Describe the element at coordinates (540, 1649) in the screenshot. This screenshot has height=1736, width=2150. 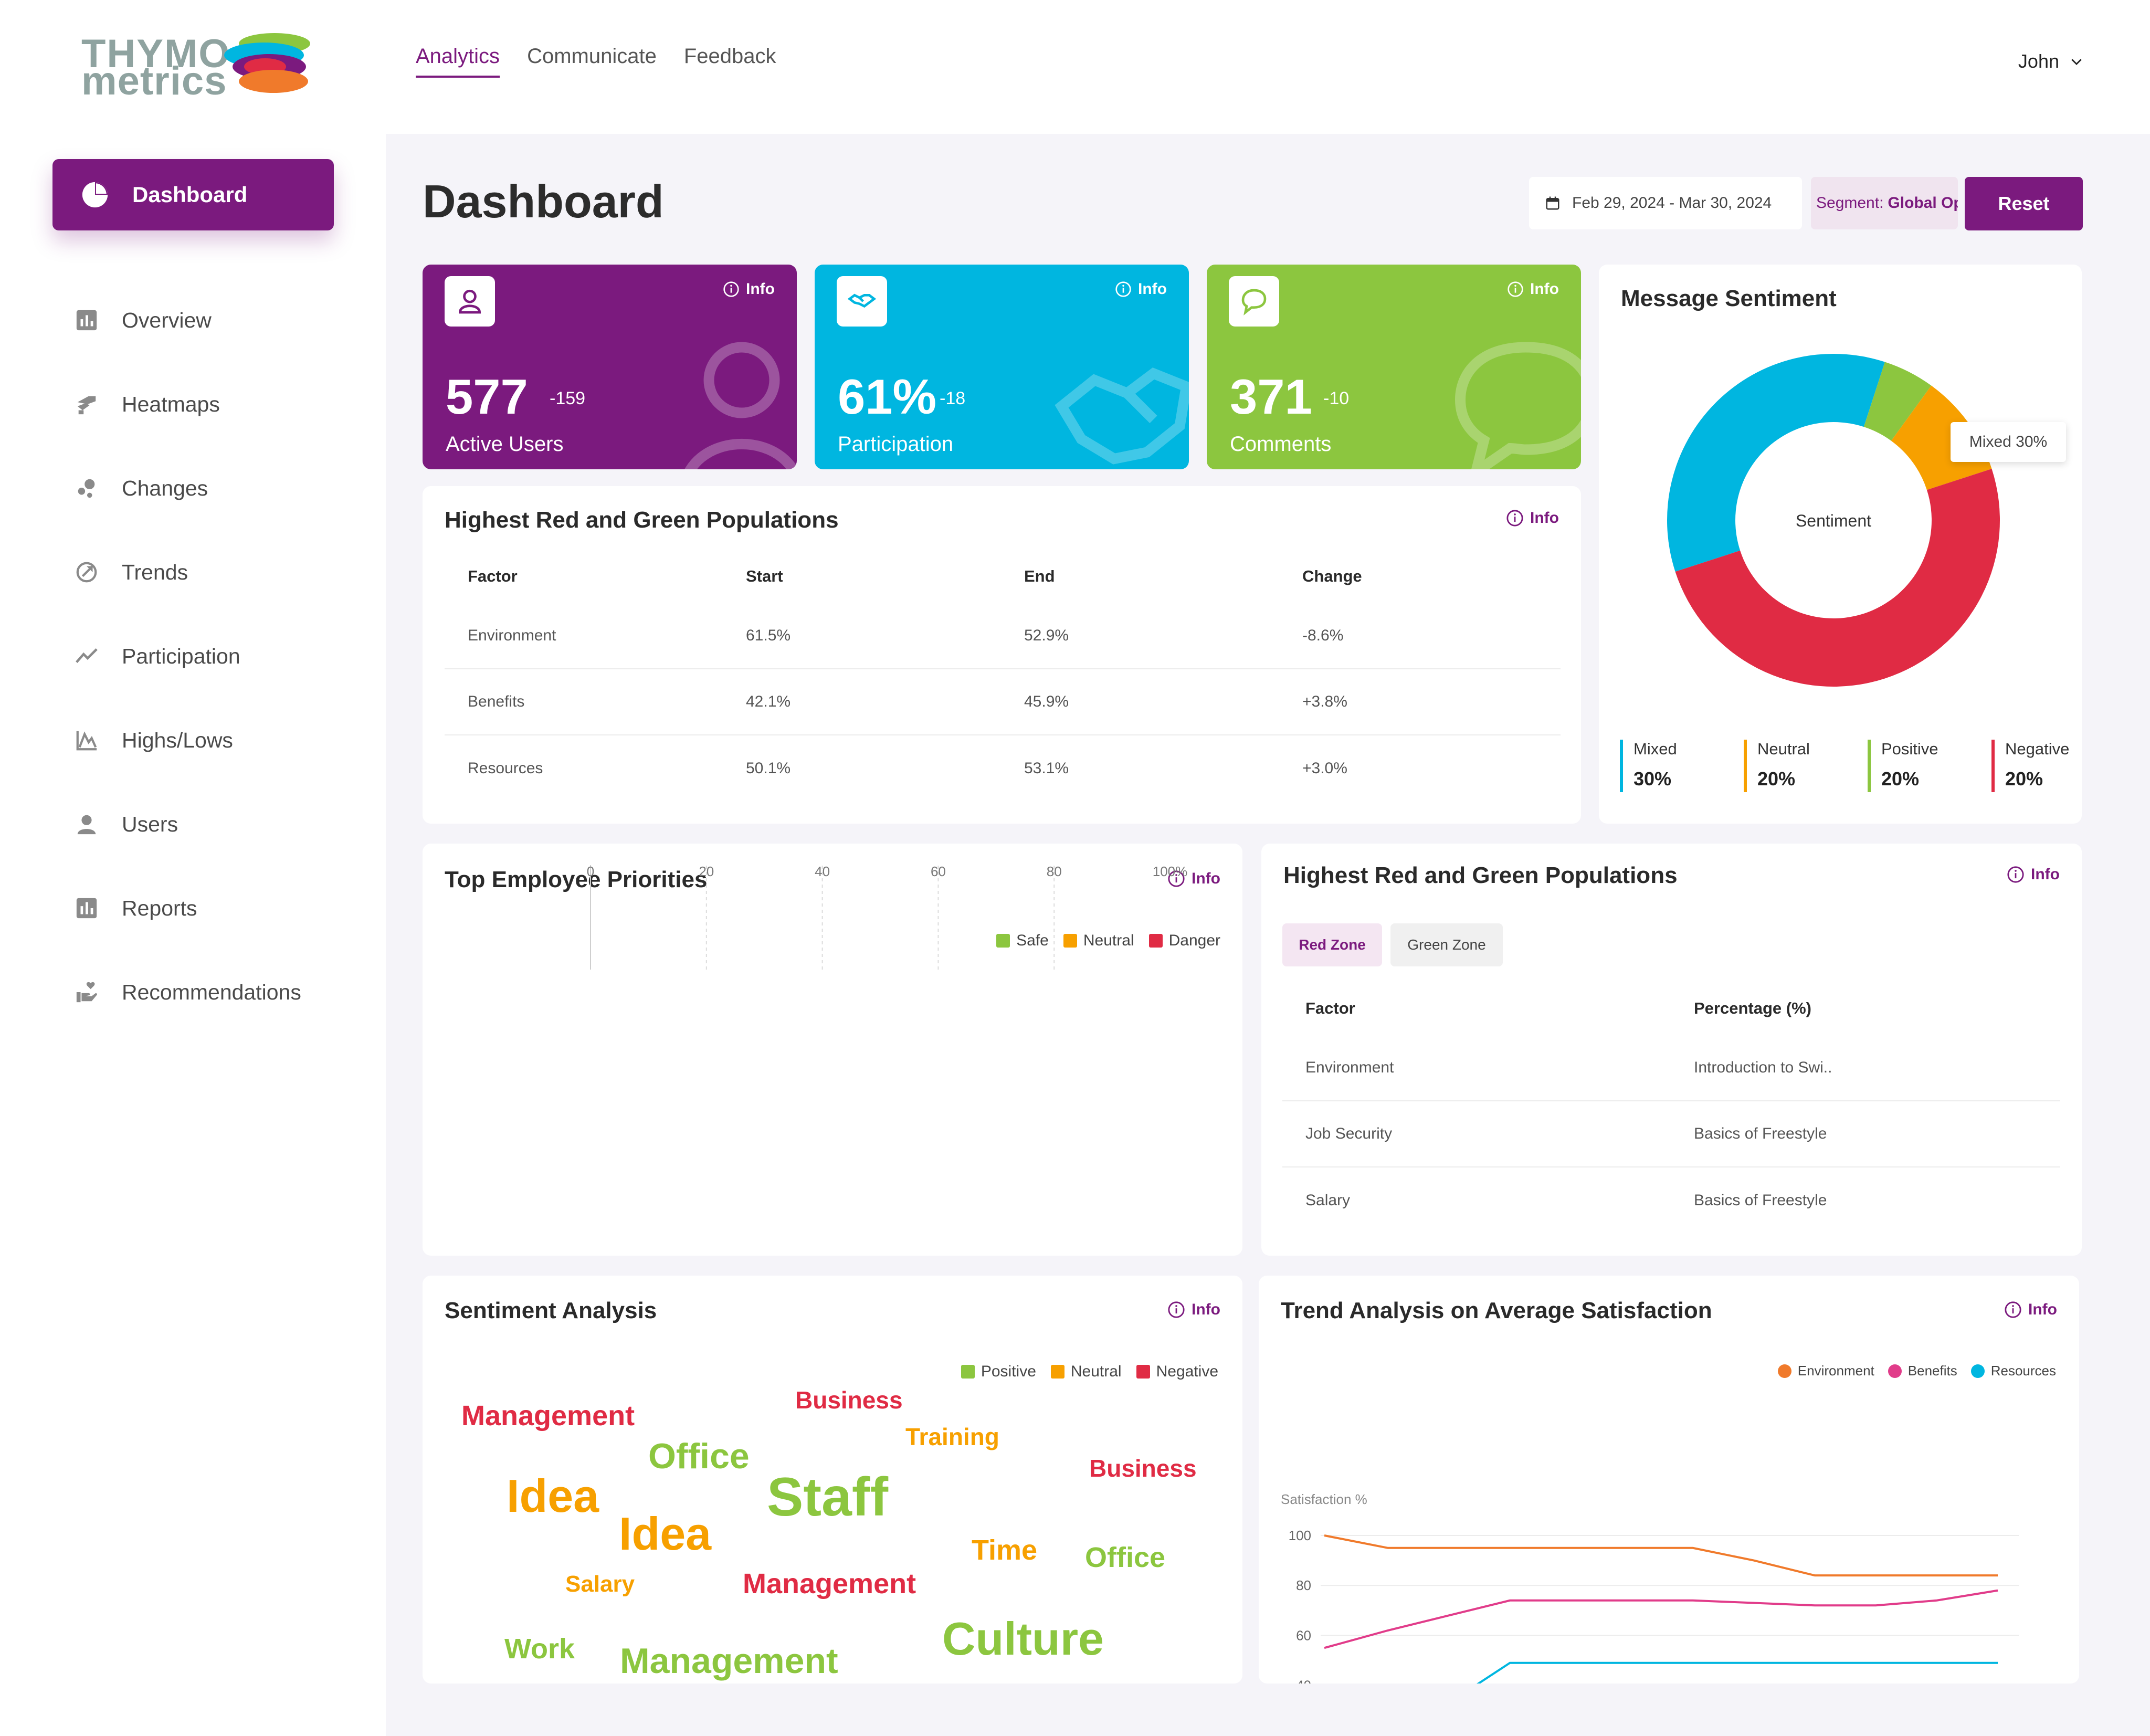
I see `word-cloud-word: Work` at that location.